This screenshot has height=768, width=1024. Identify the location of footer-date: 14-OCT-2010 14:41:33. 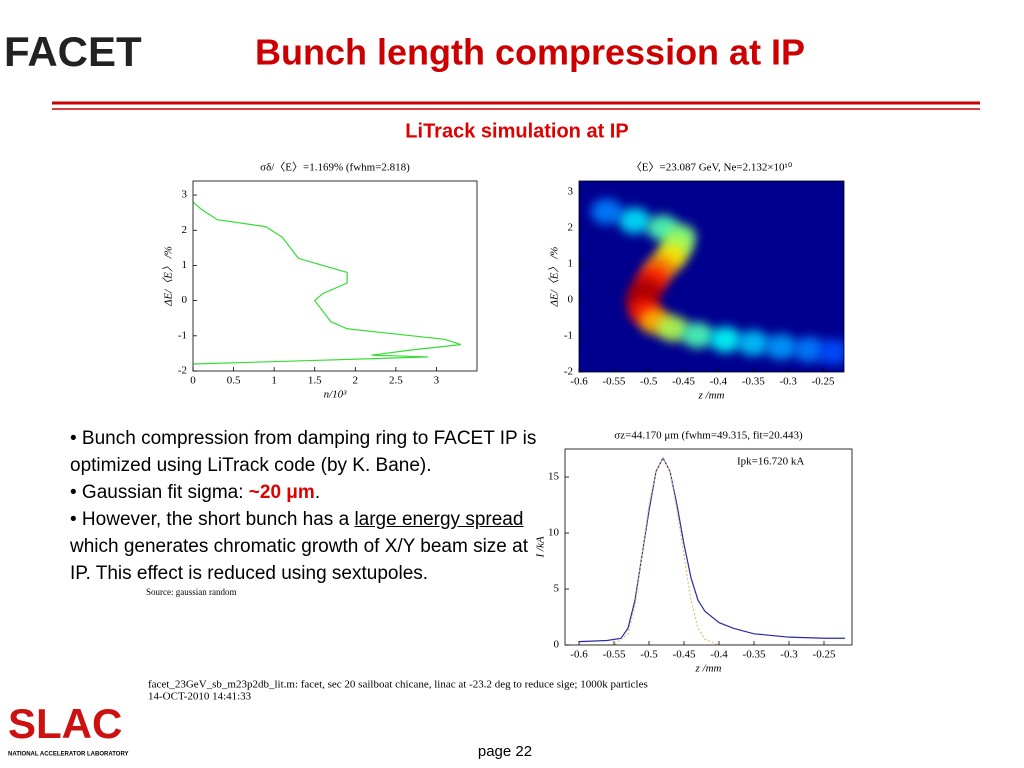
(200, 697).